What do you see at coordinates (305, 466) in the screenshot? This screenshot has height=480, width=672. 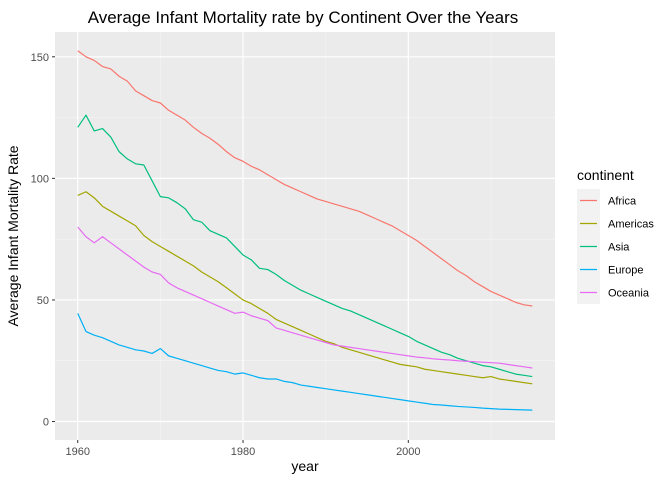 I see `x-axis-title: year` at bounding box center [305, 466].